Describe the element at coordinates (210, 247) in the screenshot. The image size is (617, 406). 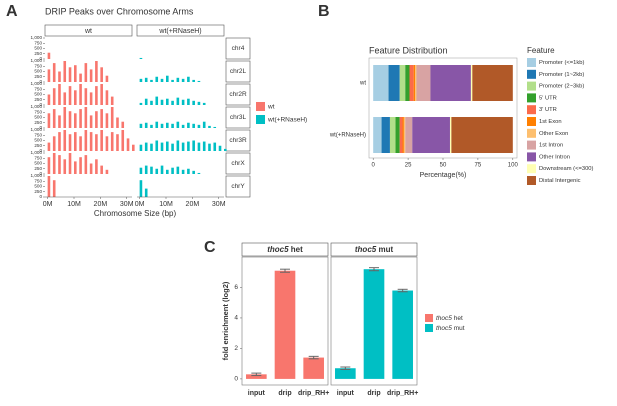
I see `panel-label: C` at that location.